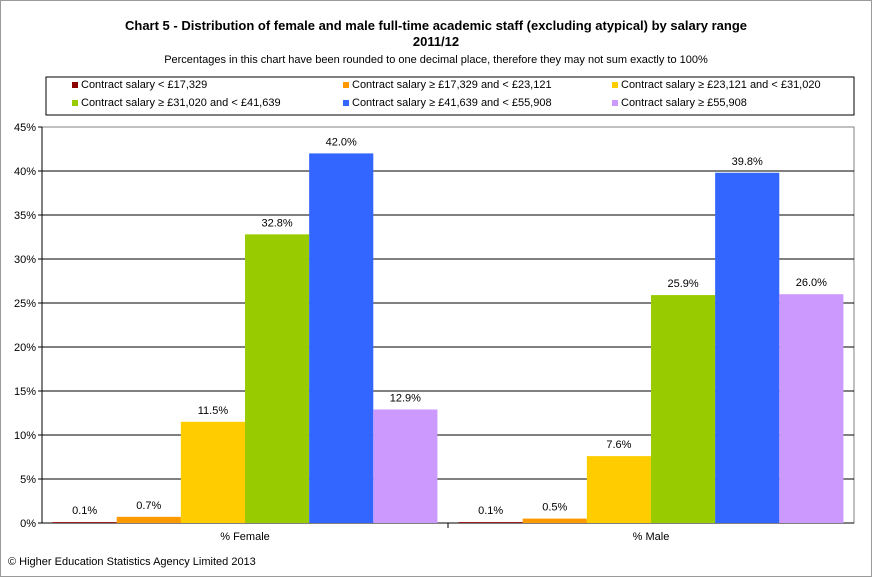 The image size is (872, 577). Describe the element at coordinates (25, 392) in the screenshot. I see `y-tick-label: 15%` at that location.